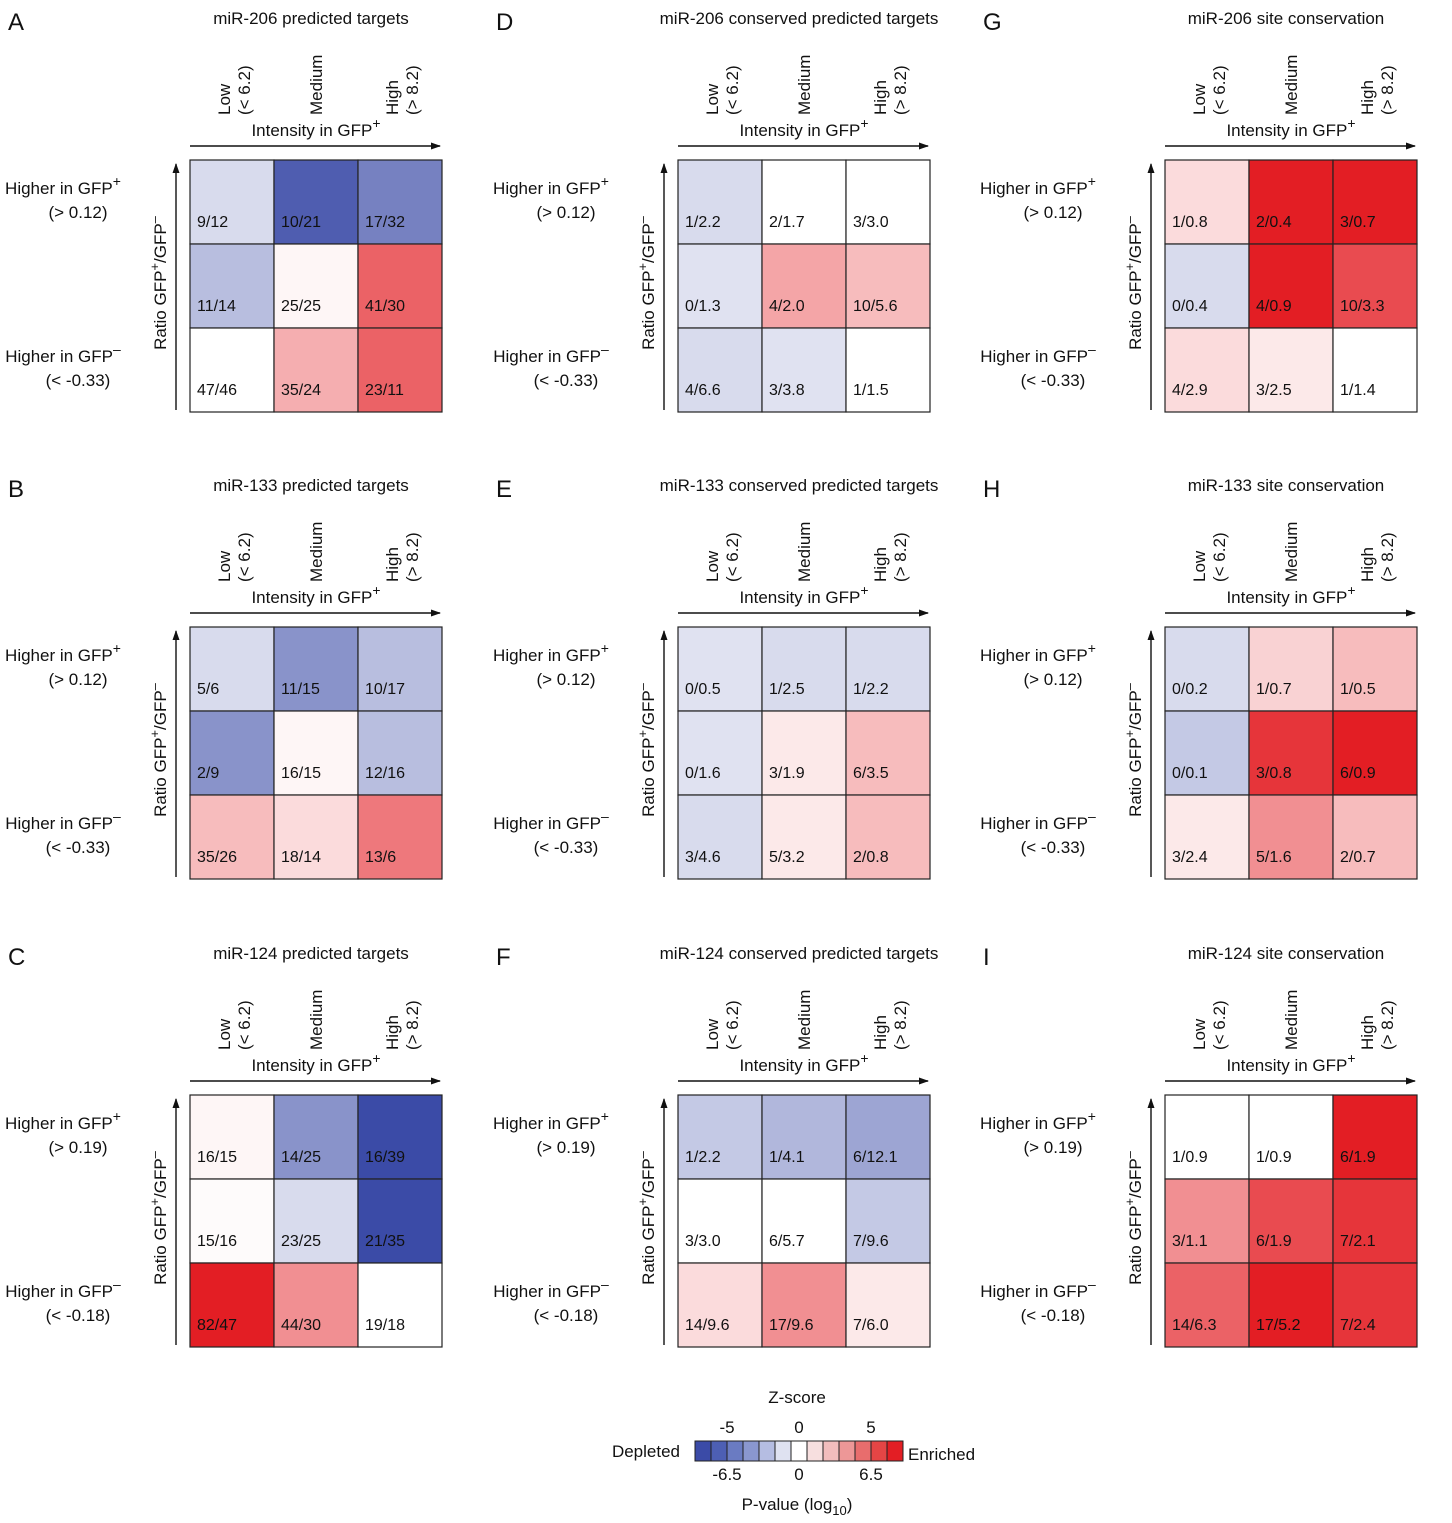 The width and height of the screenshot is (1452, 1523). What do you see at coordinates (787, 1157) in the screenshot?
I see `cell-value: 1/4.1` at bounding box center [787, 1157].